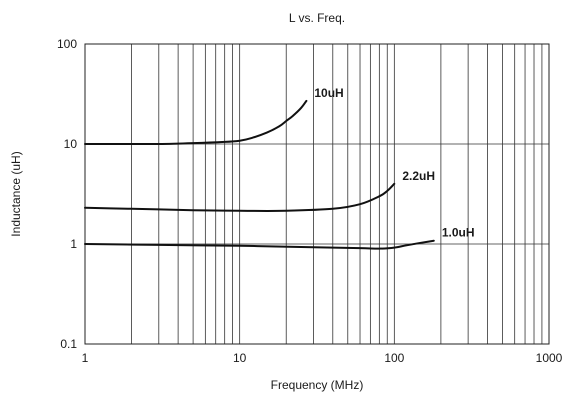  Describe the element at coordinates (418, 176) in the screenshot. I see `series-label-2-2uh: 2.2uH` at that location.